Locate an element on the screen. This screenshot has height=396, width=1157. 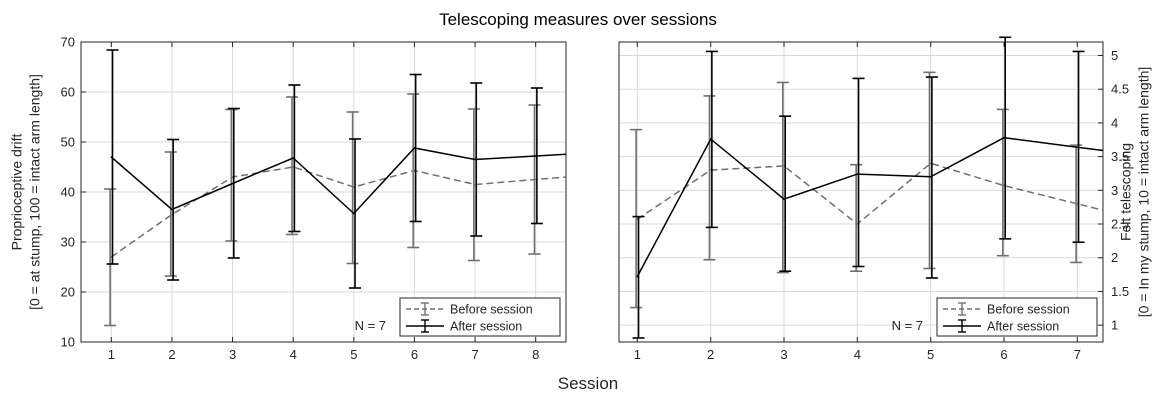
y-tick-label: 20 is located at coordinates (68, 292).